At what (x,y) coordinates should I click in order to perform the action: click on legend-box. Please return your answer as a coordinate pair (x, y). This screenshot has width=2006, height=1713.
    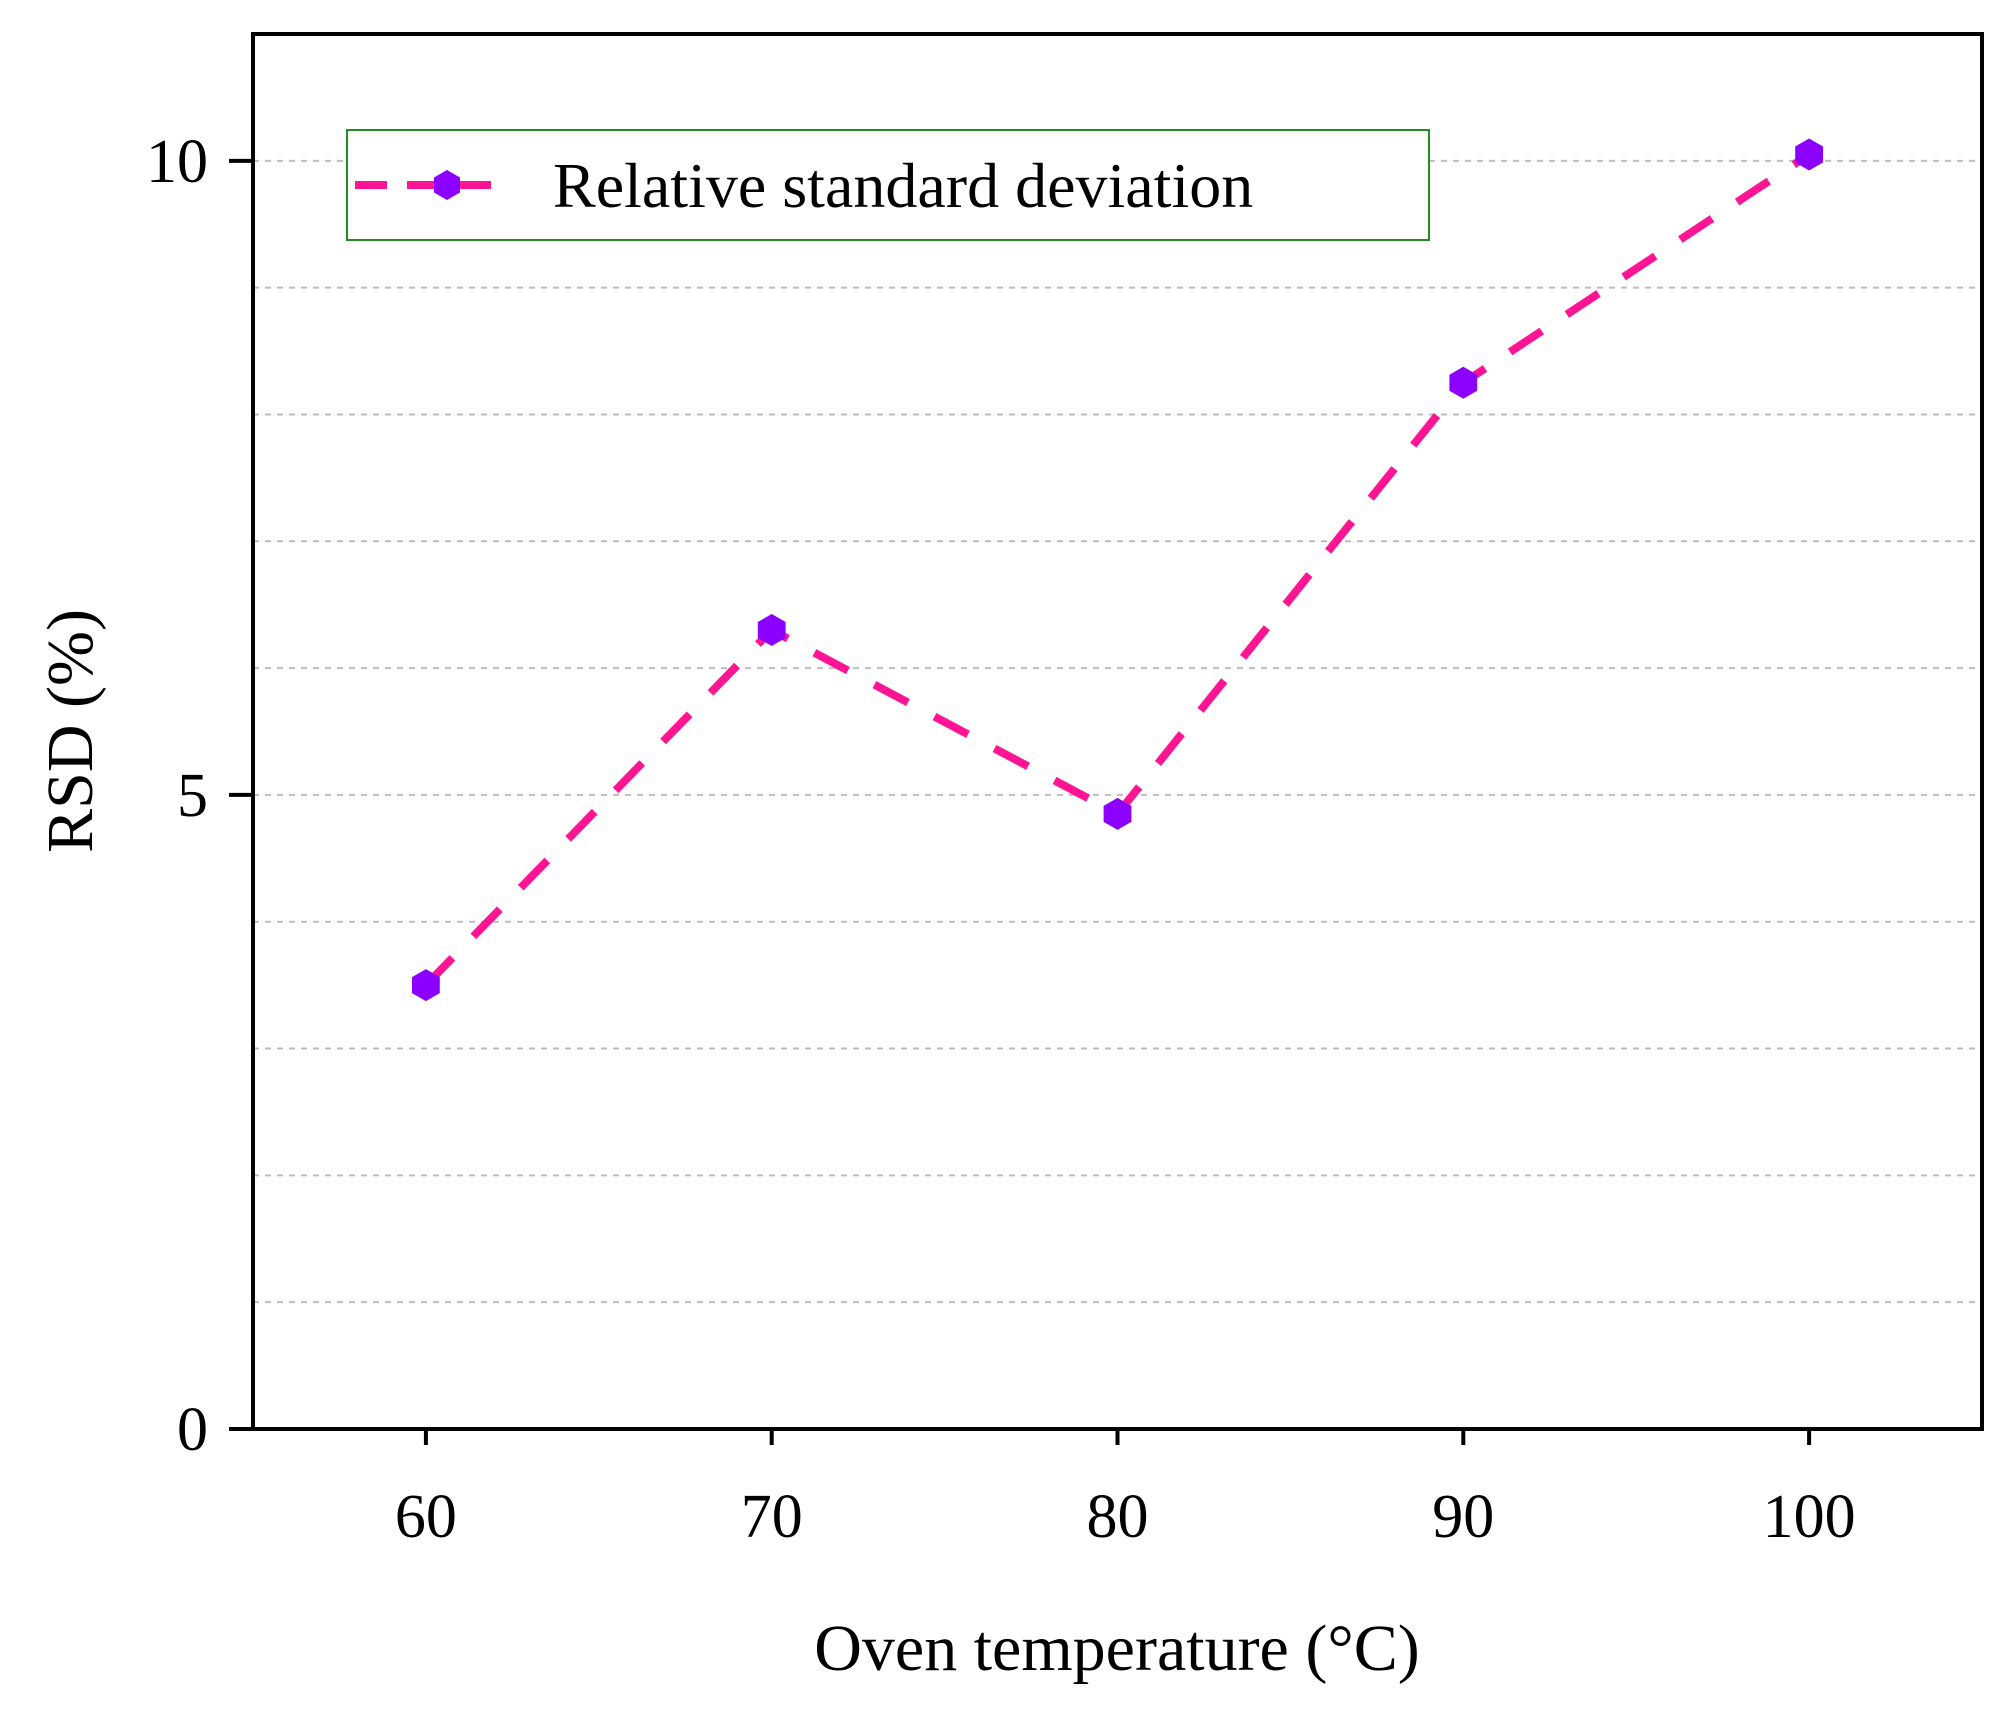
    Looking at the image, I should click on (888, 185).